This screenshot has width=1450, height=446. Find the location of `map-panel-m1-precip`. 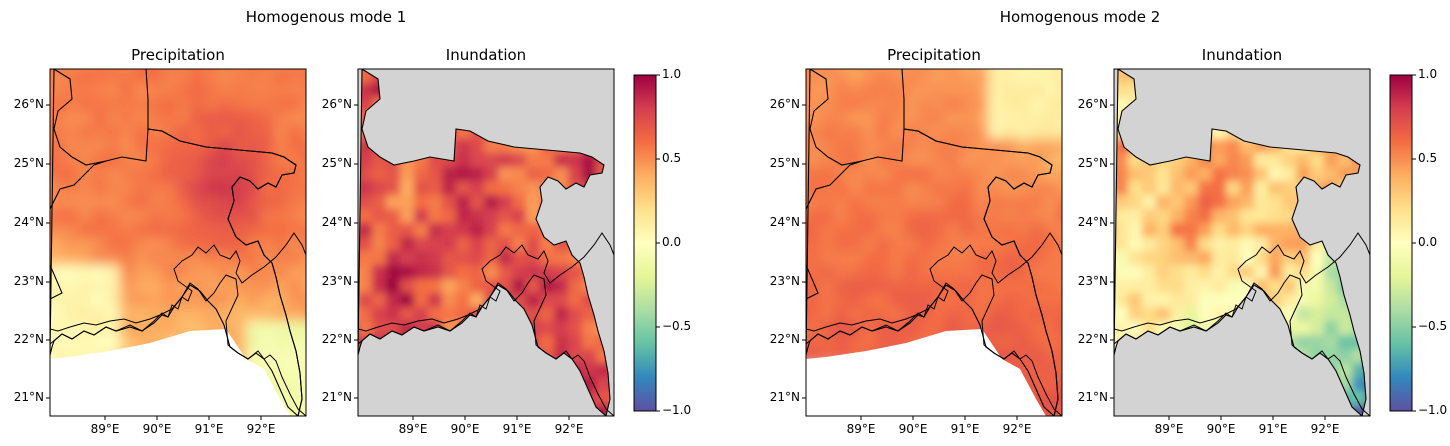

map-panel-m1-precip is located at coordinates (176, 244).